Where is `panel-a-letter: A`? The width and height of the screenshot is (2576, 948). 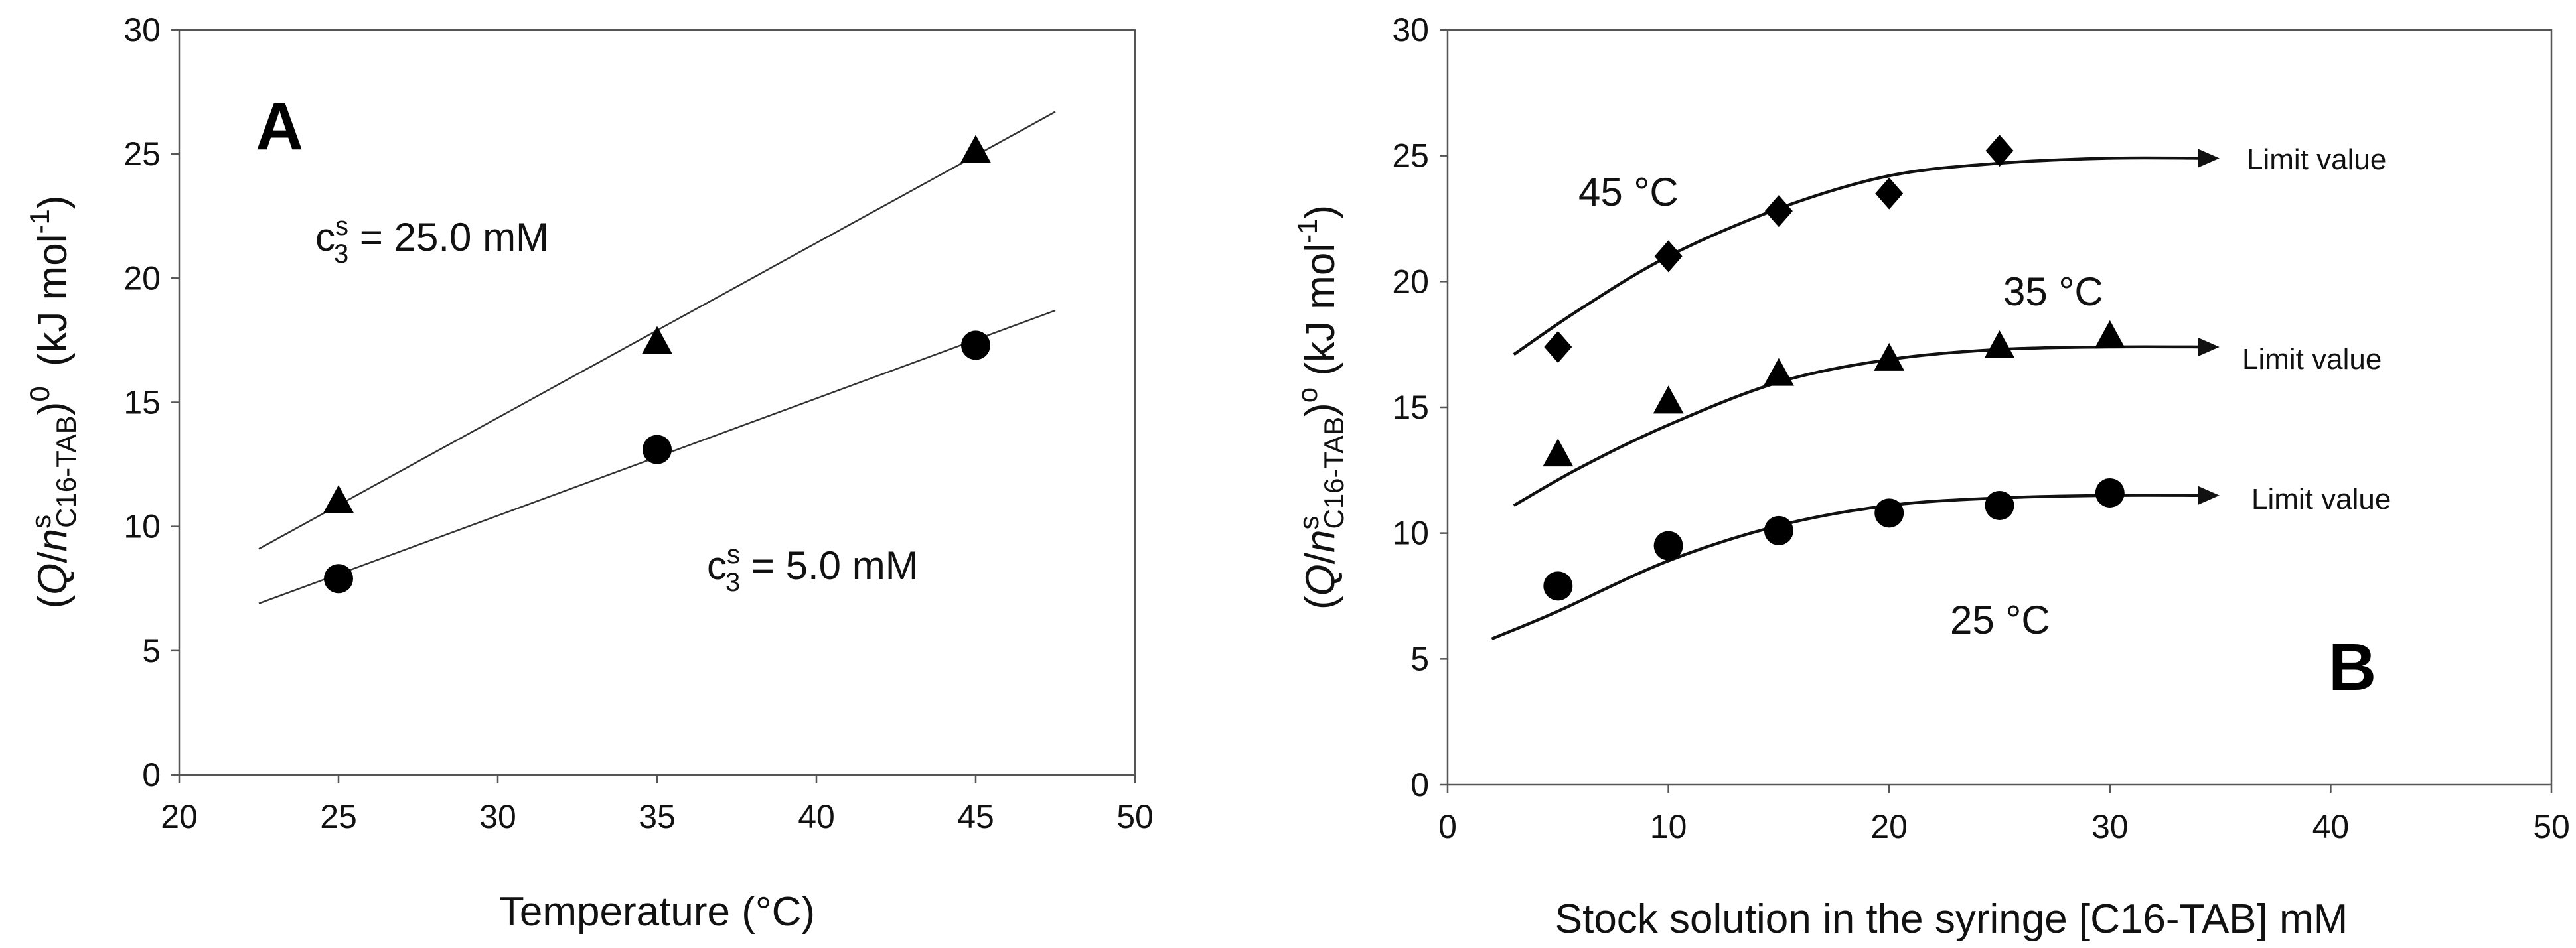
panel-a-letter: A is located at coordinates (280, 127).